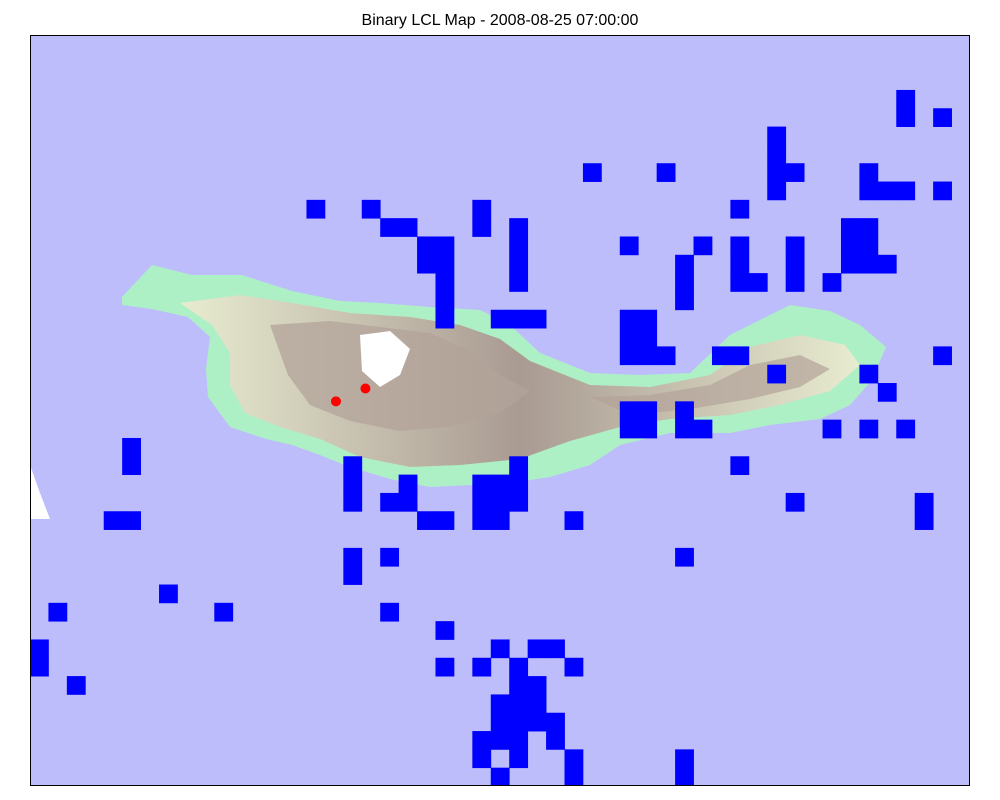  Describe the element at coordinates (40, 492) in the screenshot. I see `coast-fragment` at that location.